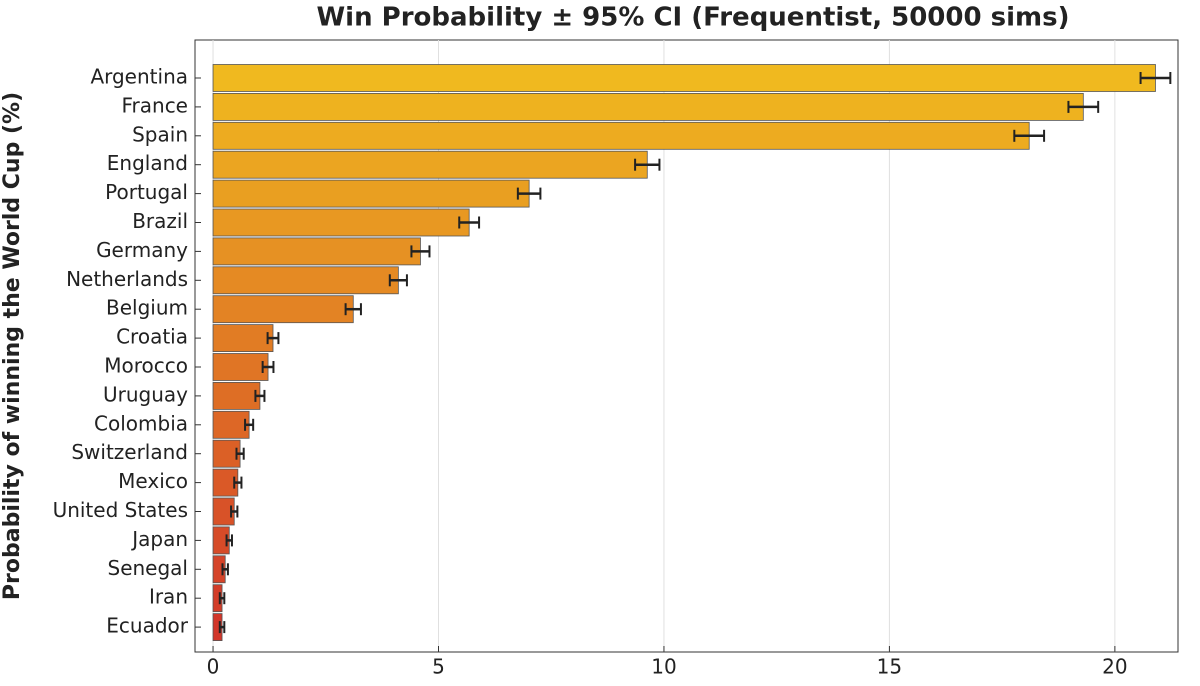 The image size is (1200, 686). What do you see at coordinates (213, 667) in the screenshot?
I see `x-tick-label: 0` at bounding box center [213, 667].